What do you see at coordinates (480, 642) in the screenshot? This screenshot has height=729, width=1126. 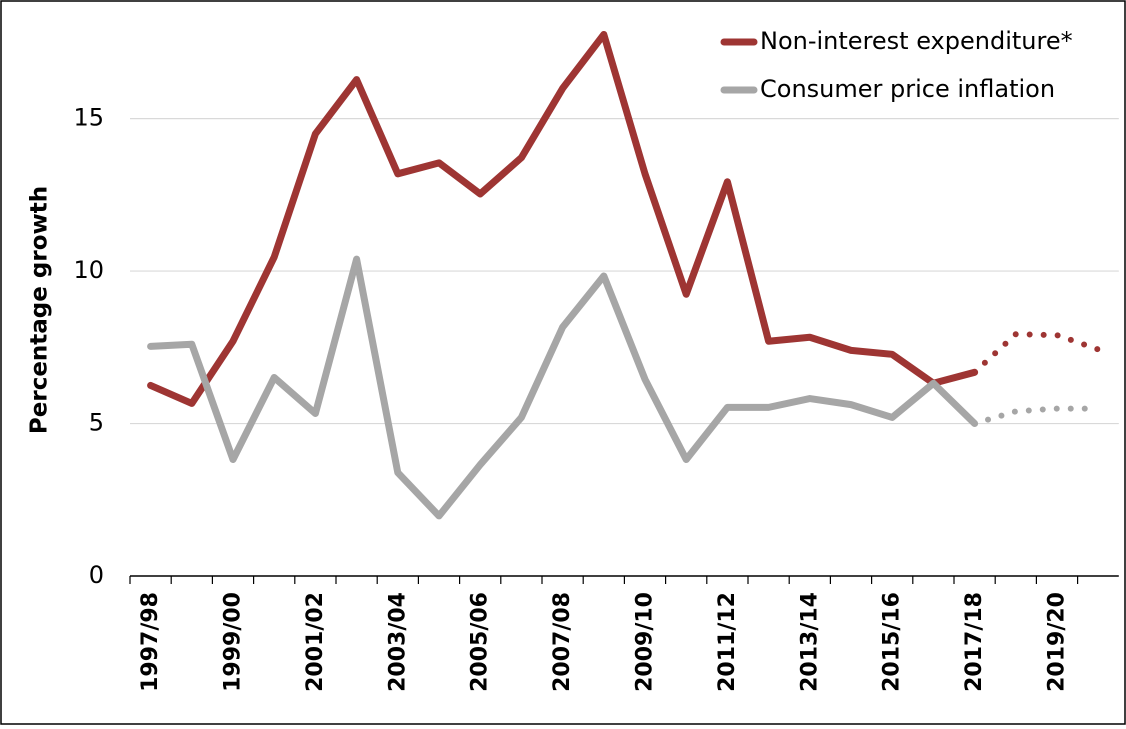 I see `x-tick-label: 2005/06` at bounding box center [480, 642].